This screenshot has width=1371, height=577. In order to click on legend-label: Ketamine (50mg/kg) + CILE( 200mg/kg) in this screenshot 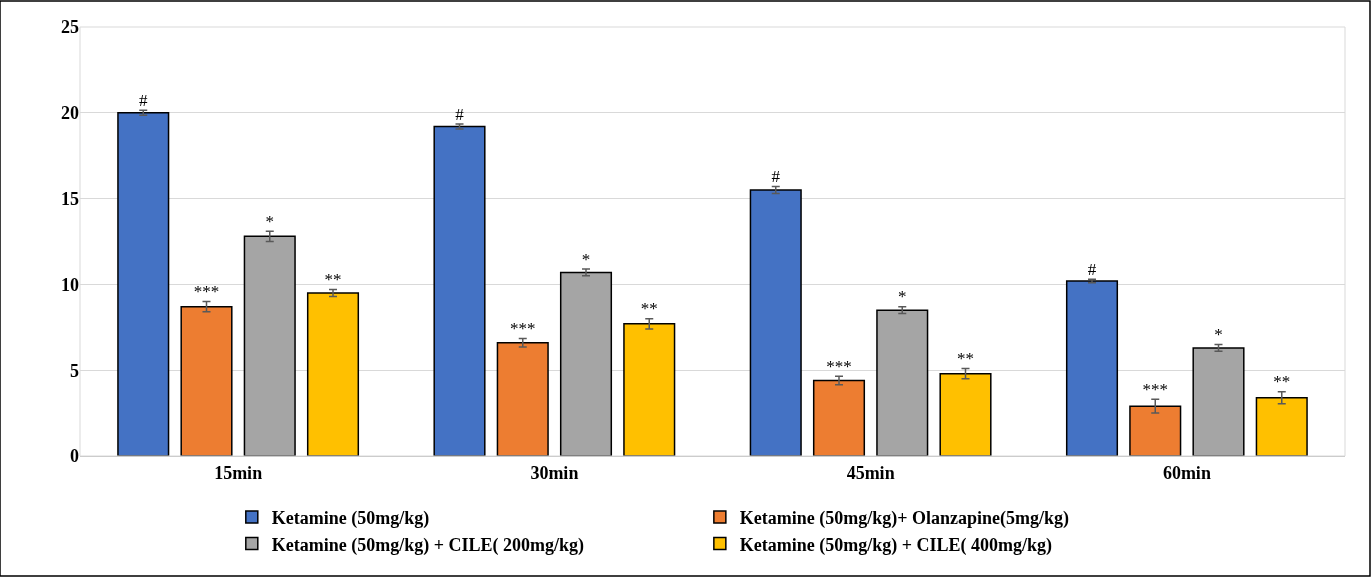, I will do `click(428, 545)`.